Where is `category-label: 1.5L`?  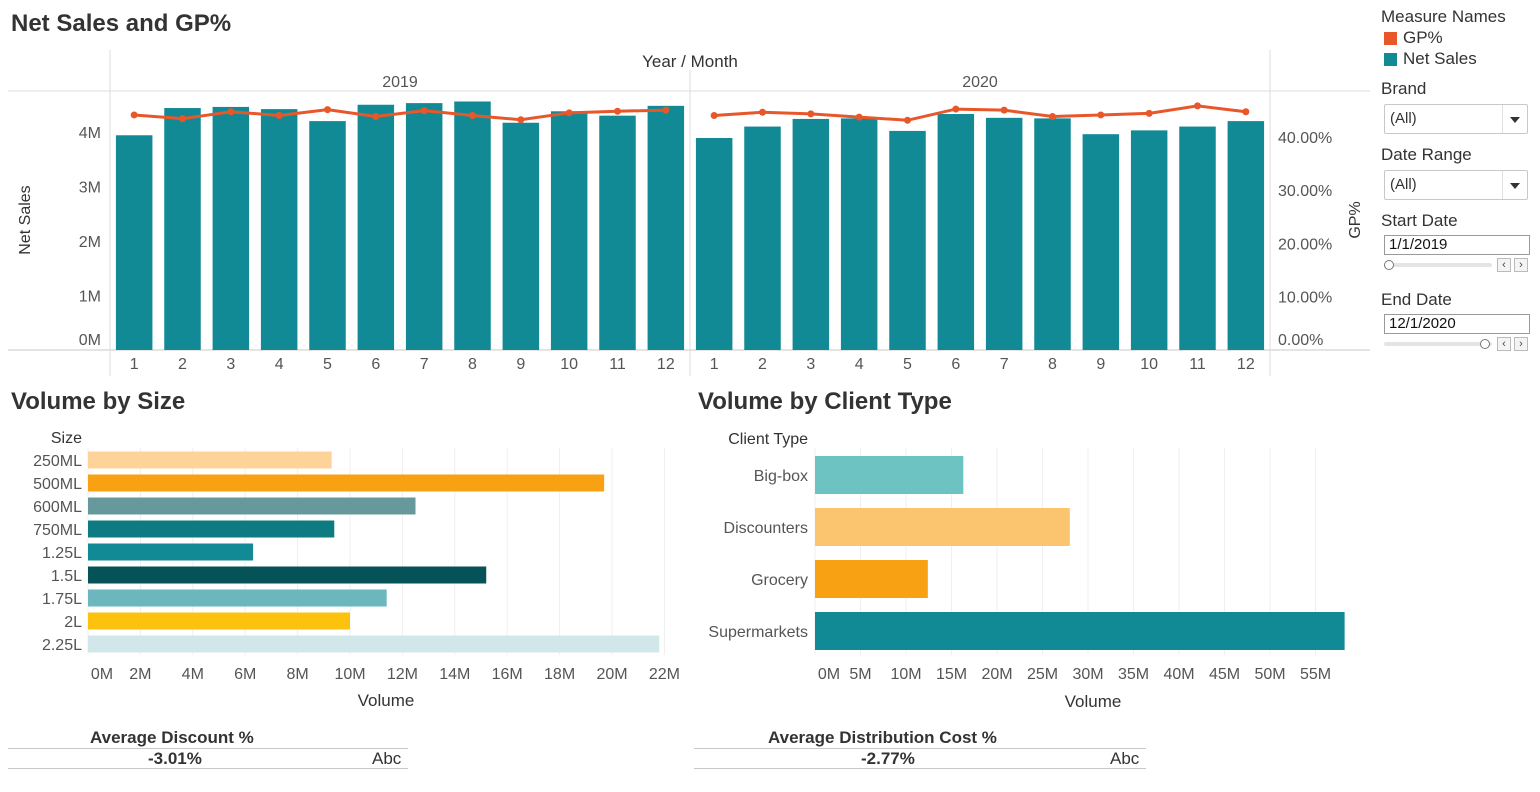
category-label: 1.5L is located at coordinates (66, 576).